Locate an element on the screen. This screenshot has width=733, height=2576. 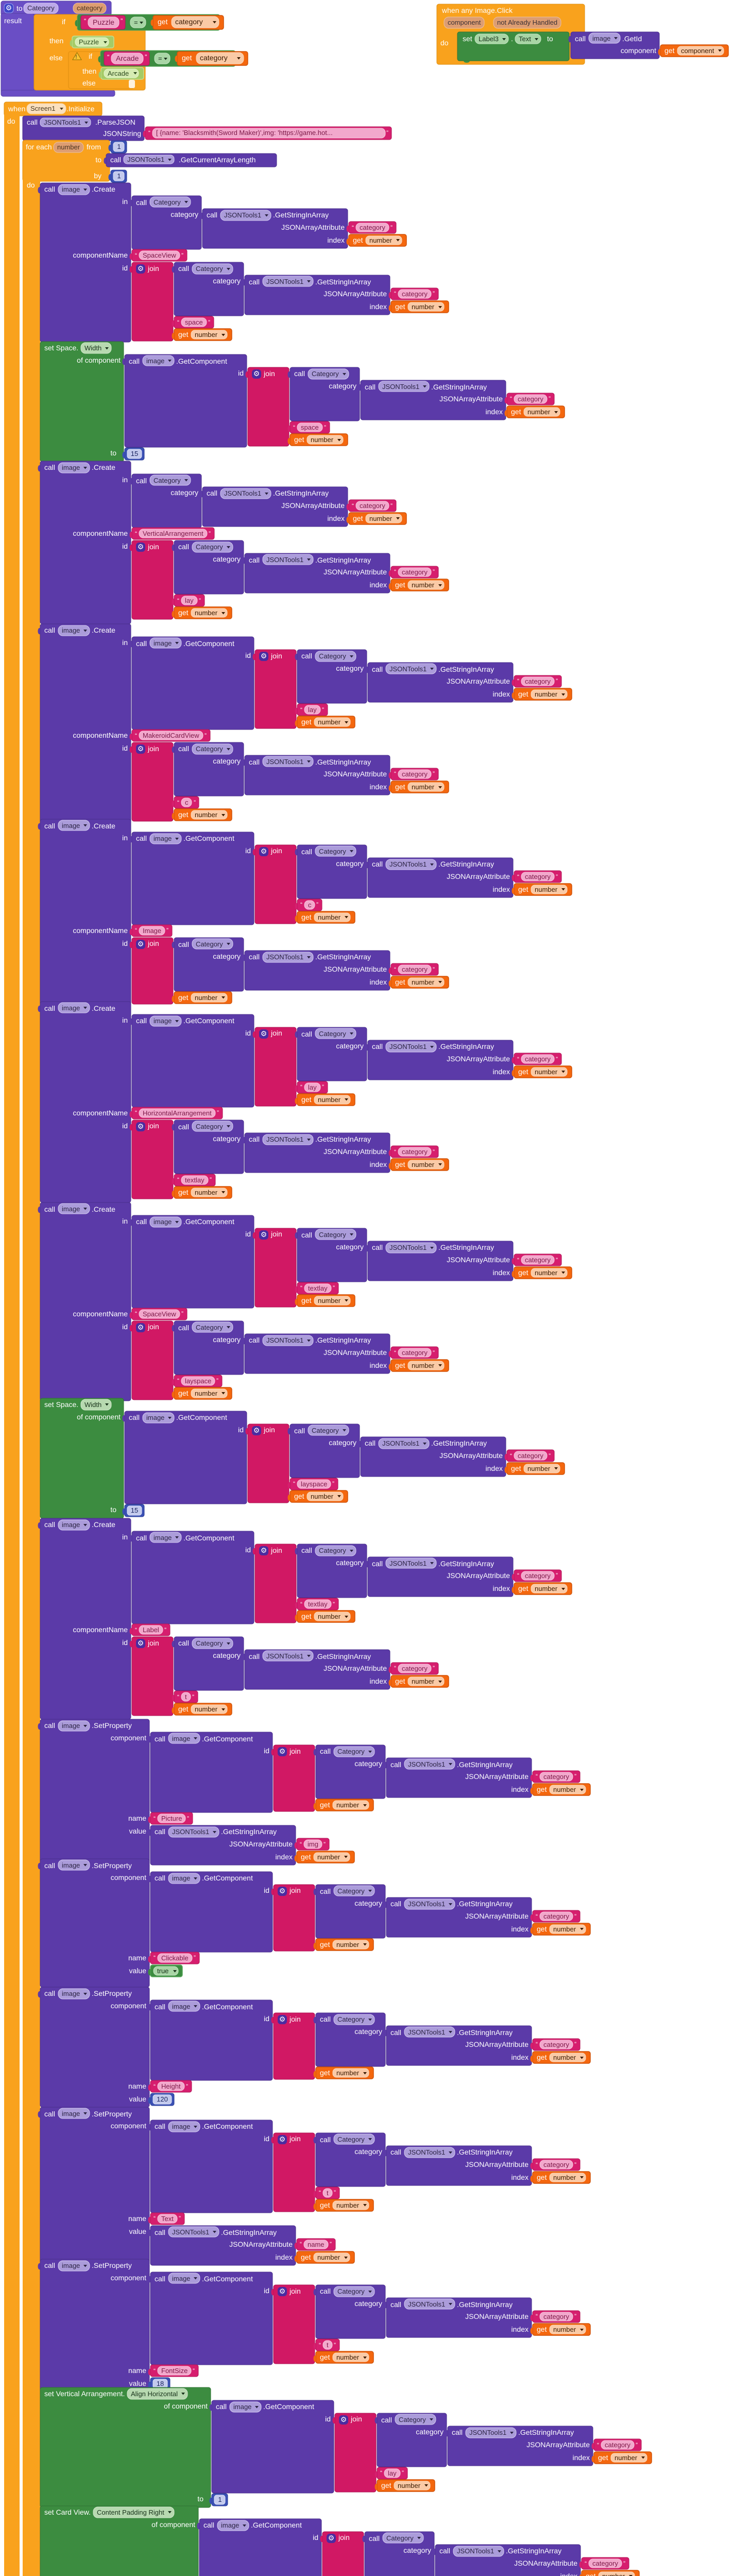
svg-text: of component is located at coordinates (186, 2406).